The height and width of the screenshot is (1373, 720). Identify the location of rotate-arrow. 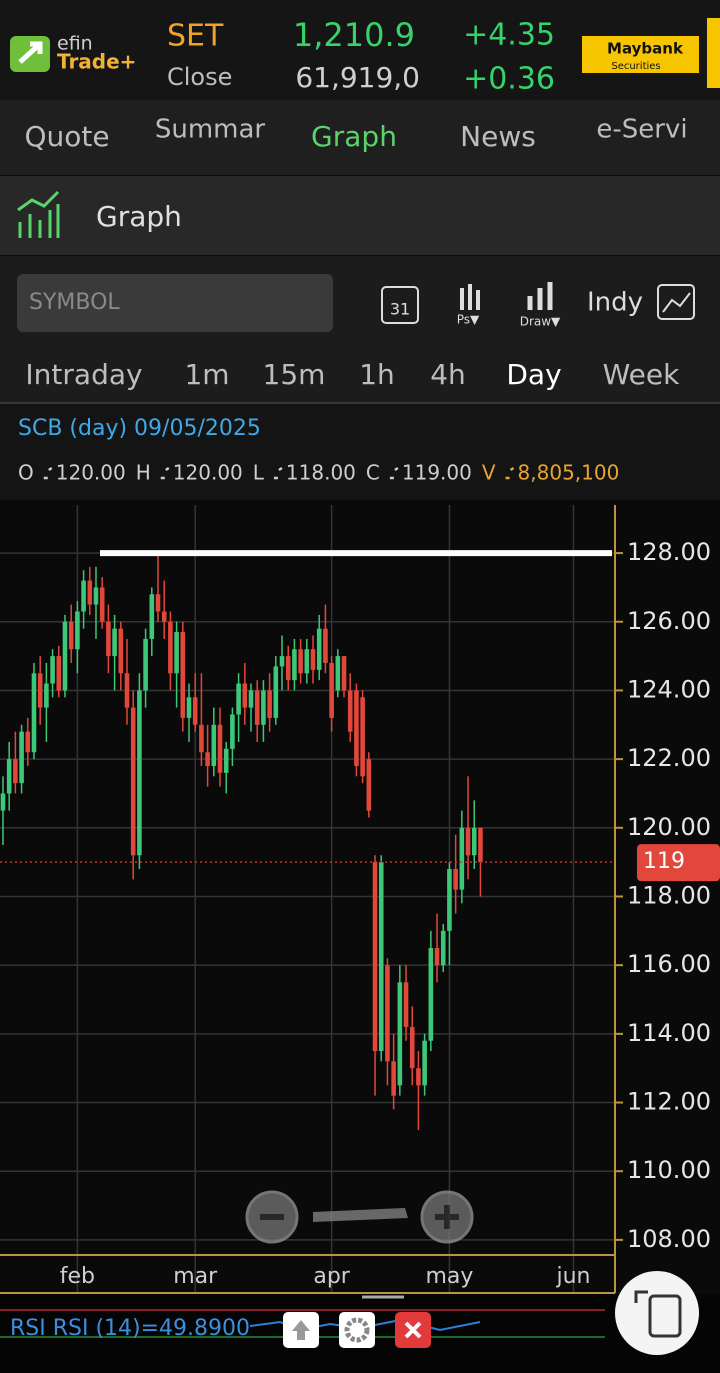
(641, 1296).